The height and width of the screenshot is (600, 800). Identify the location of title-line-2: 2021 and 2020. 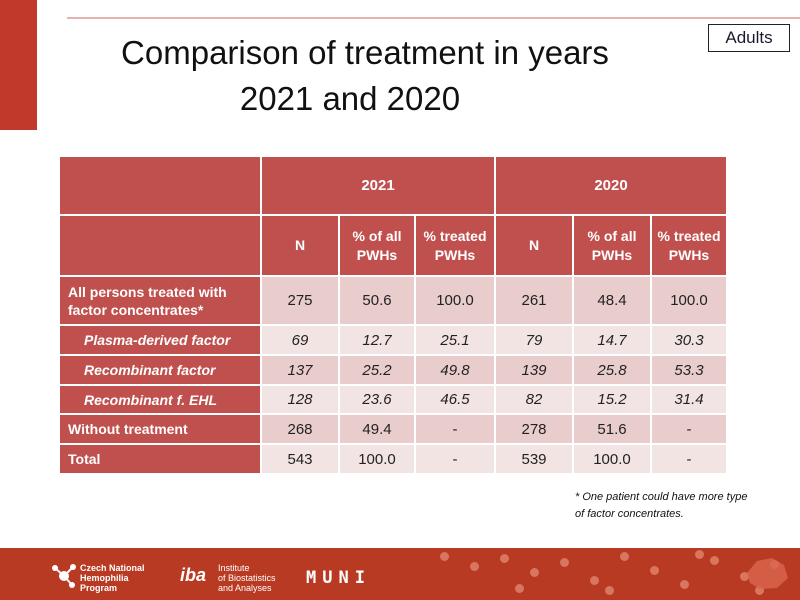
(350, 98).